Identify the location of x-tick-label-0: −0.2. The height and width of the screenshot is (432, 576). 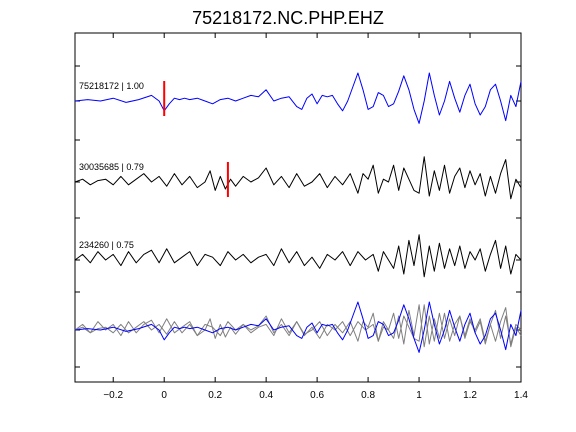
(113, 395).